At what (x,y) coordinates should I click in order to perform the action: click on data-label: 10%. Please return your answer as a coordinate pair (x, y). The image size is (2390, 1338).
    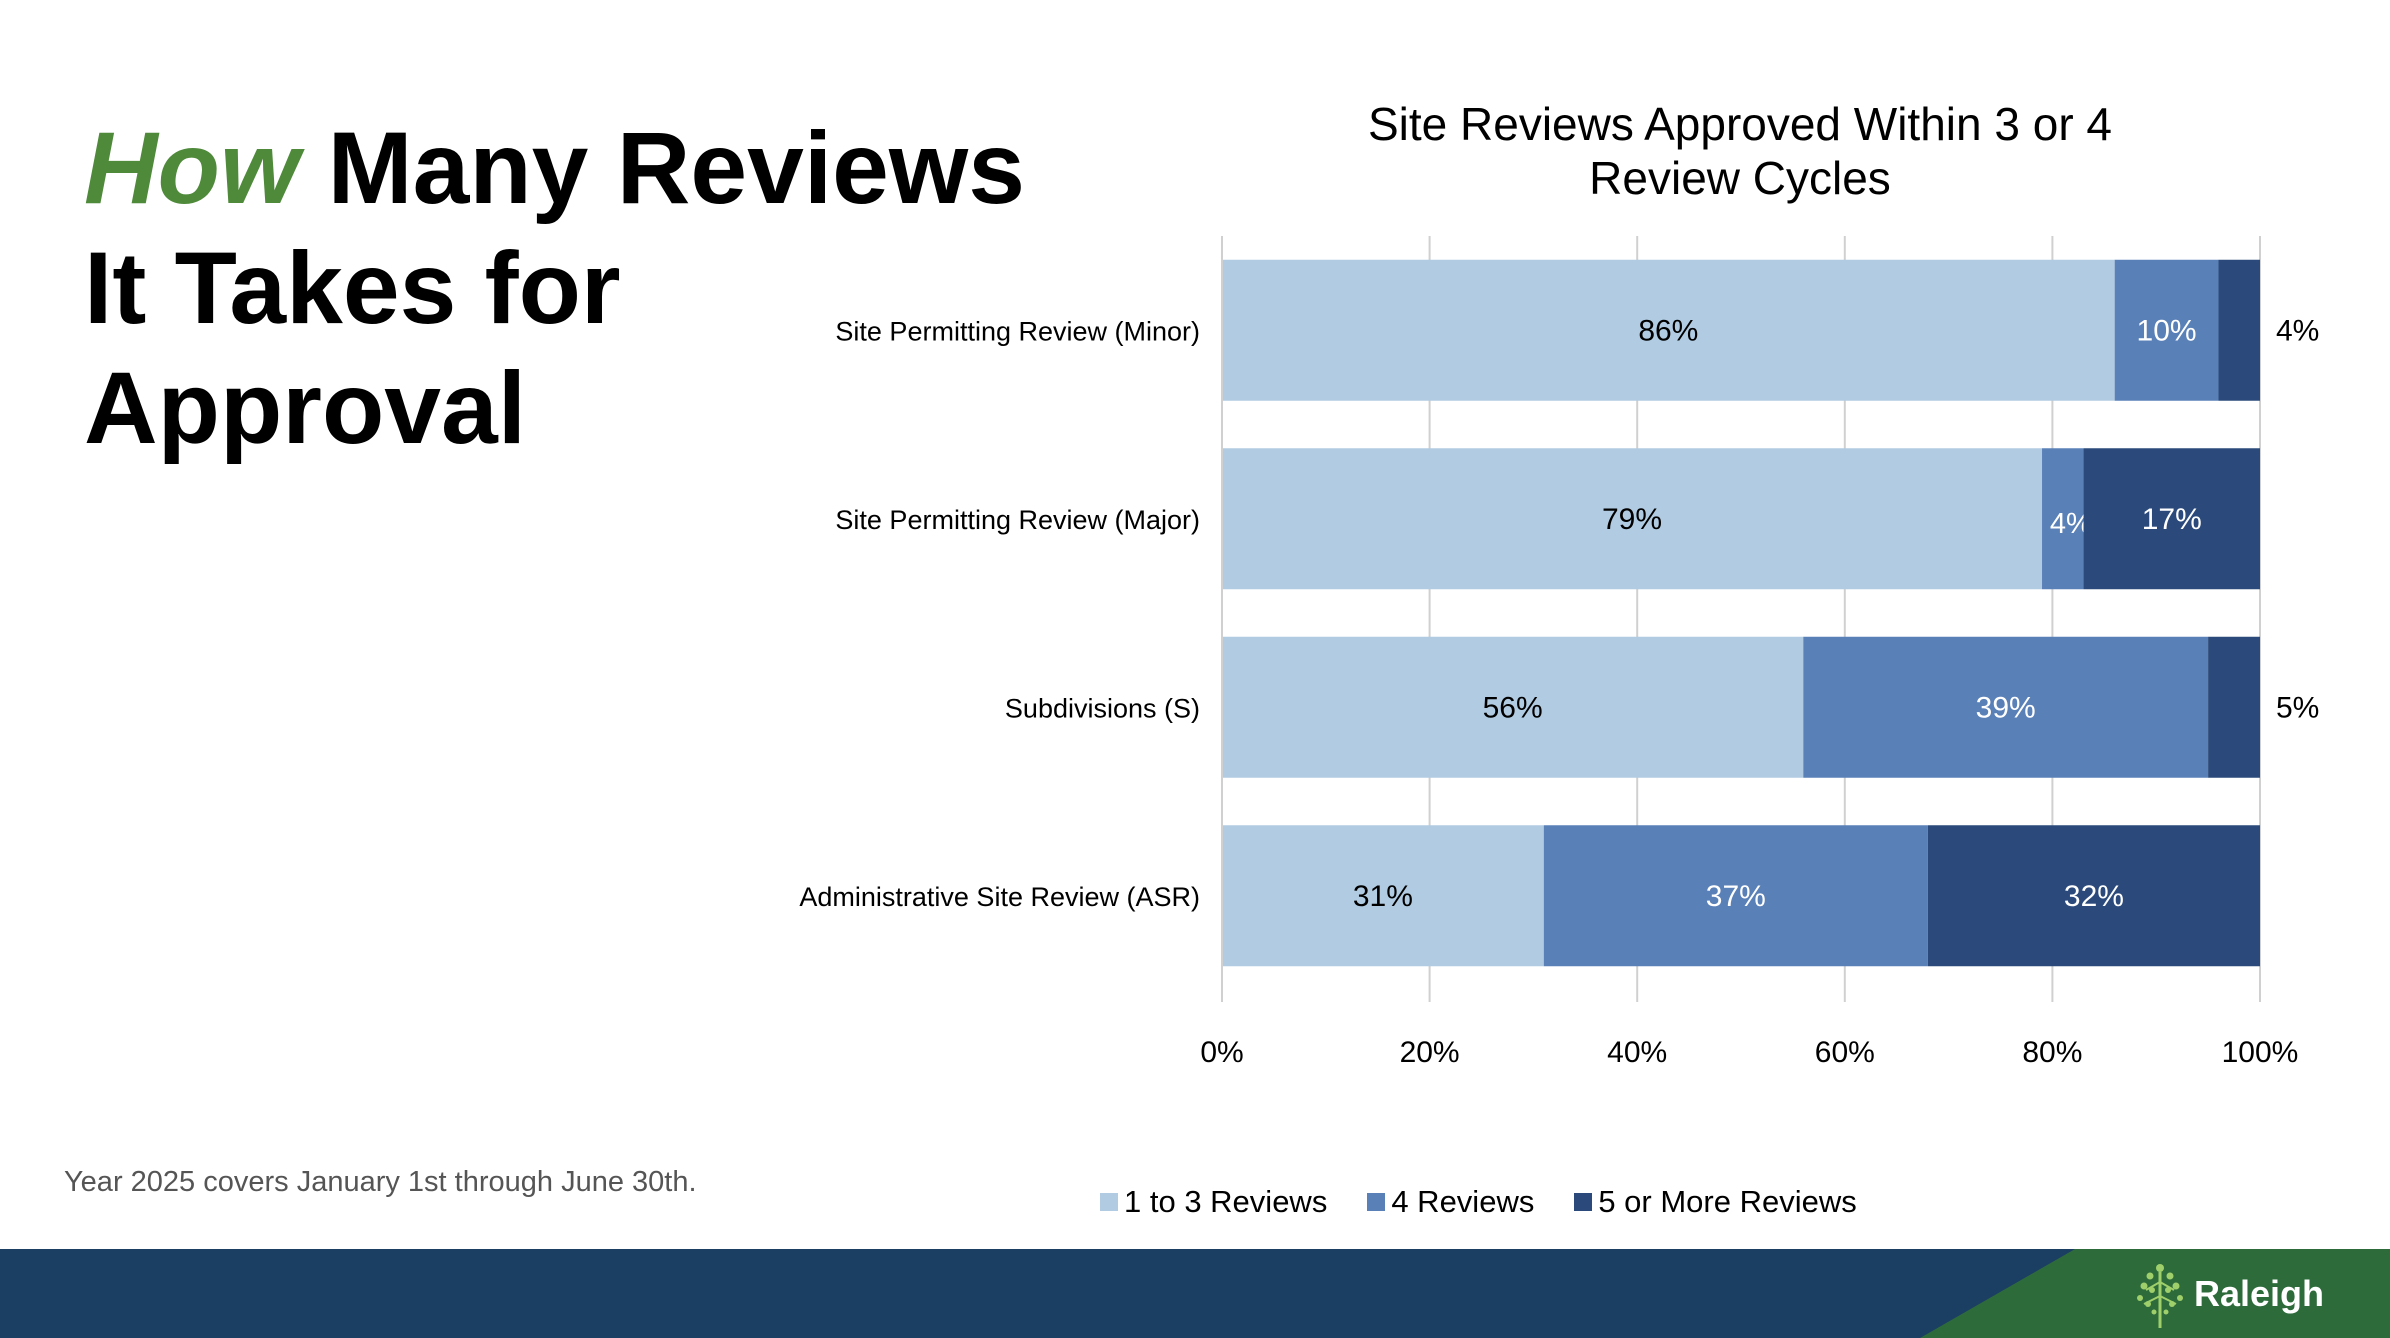
    Looking at the image, I should click on (2167, 330).